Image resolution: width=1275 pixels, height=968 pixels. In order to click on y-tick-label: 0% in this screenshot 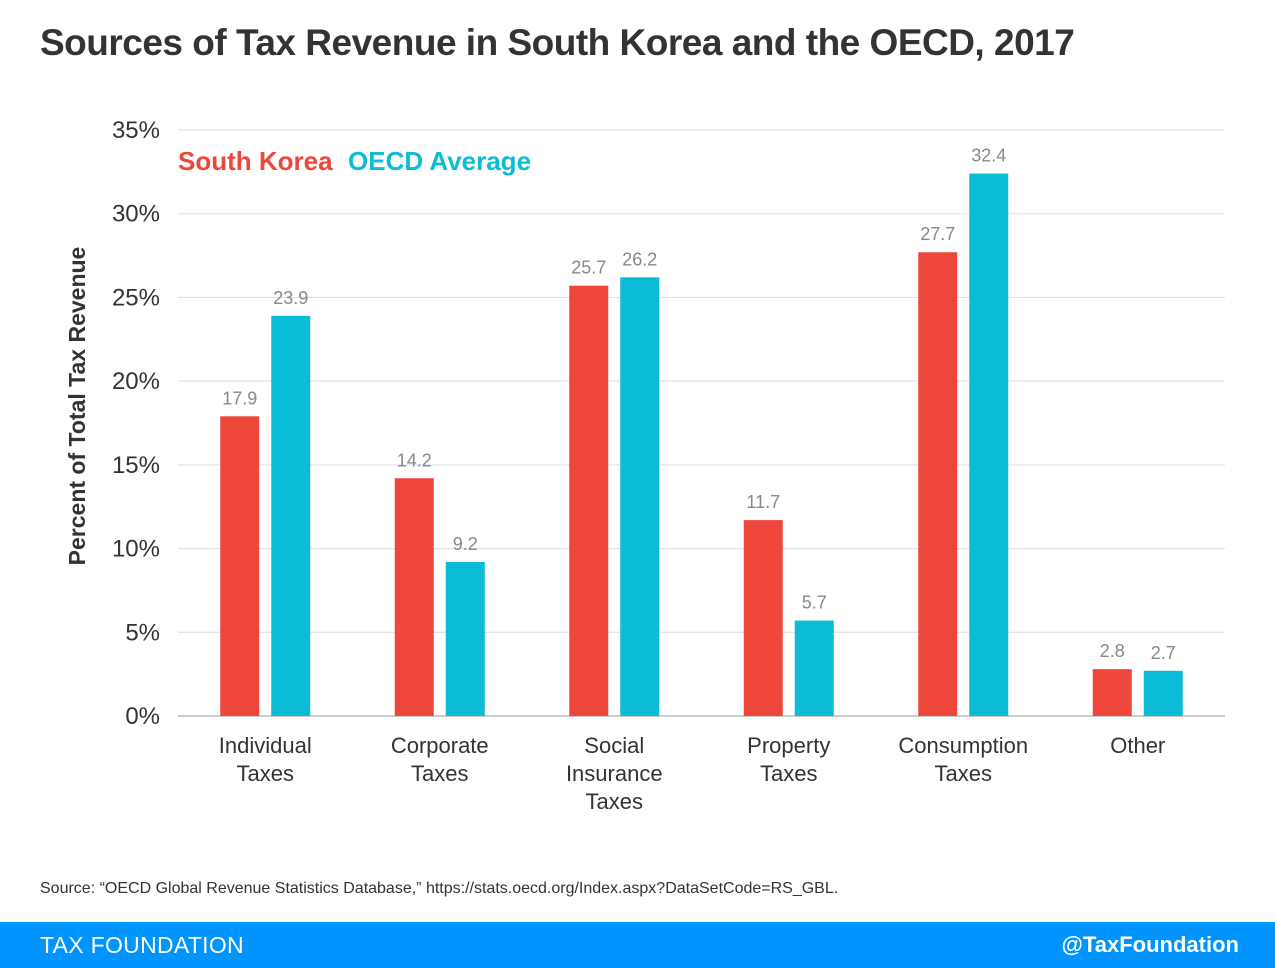, I will do `click(142, 716)`.